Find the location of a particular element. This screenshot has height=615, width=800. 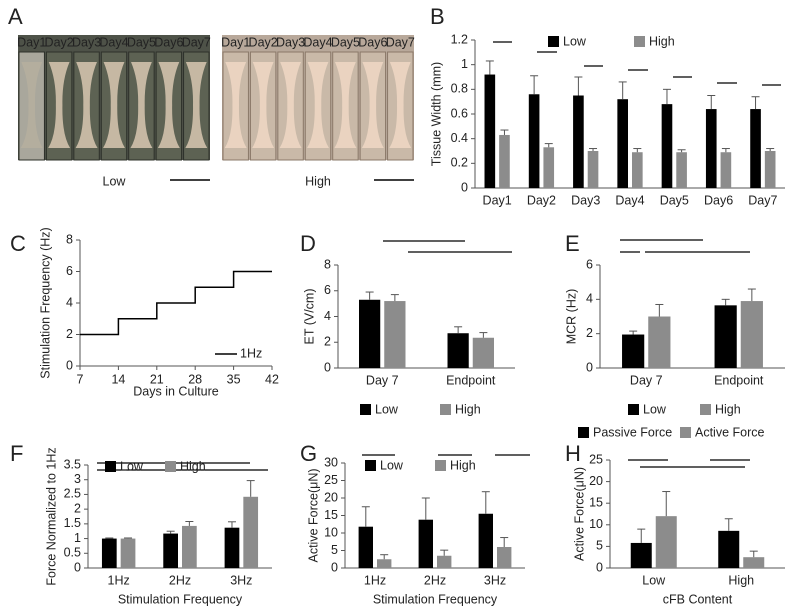

panel-label: H is located at coordinates (573, 453).